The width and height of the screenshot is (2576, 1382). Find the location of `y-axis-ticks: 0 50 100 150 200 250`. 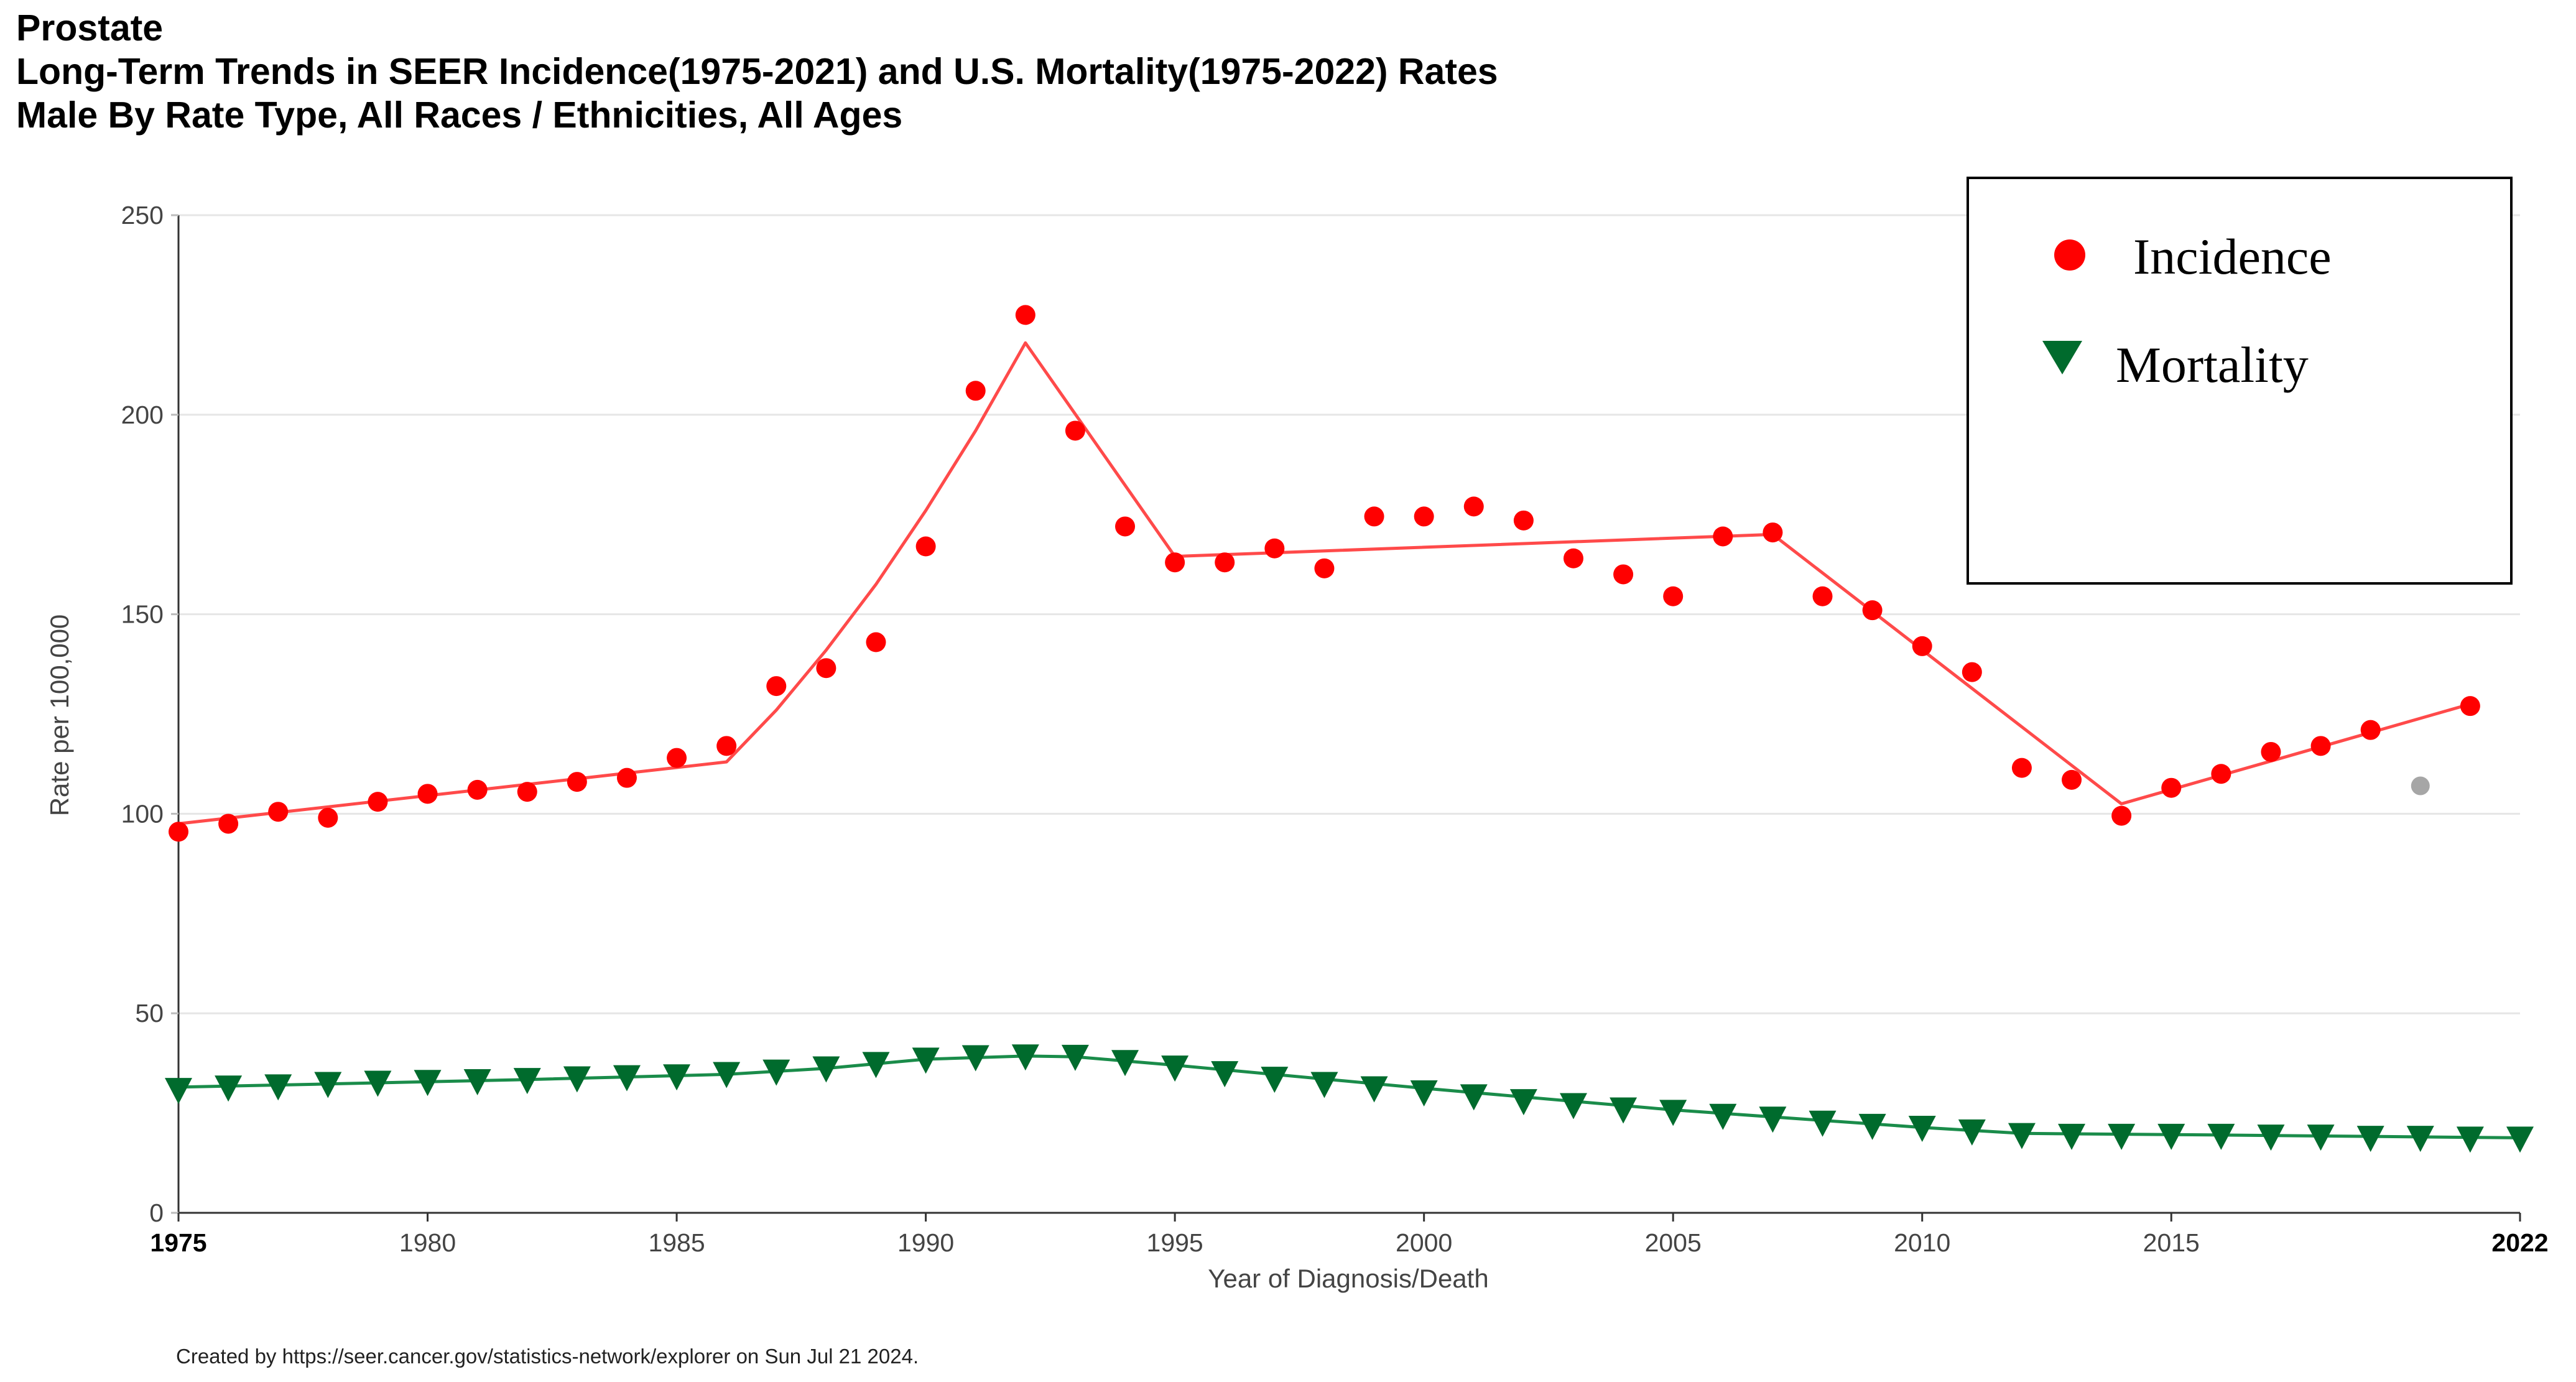

y-axis-ticks: 0 50 100 150 200 250 is located at coordinates (150, 714).